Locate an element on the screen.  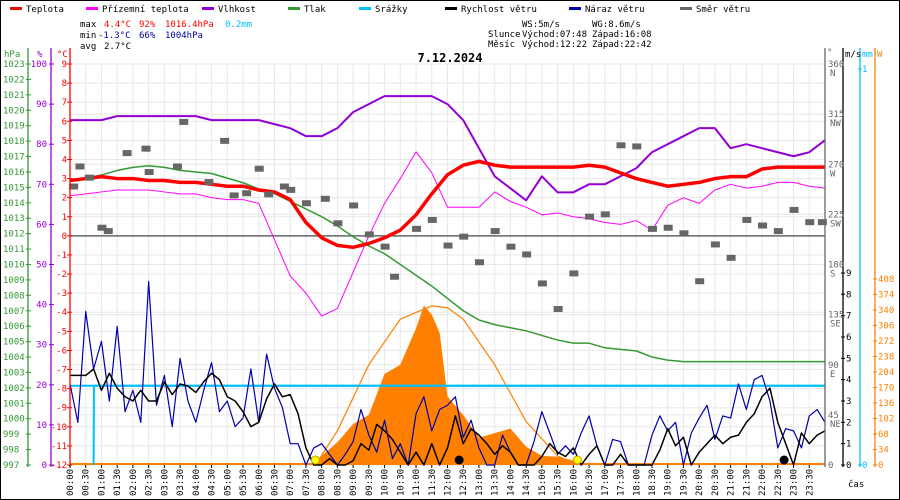
legend-item: Vlhkost is located at coordinates (237, 10).